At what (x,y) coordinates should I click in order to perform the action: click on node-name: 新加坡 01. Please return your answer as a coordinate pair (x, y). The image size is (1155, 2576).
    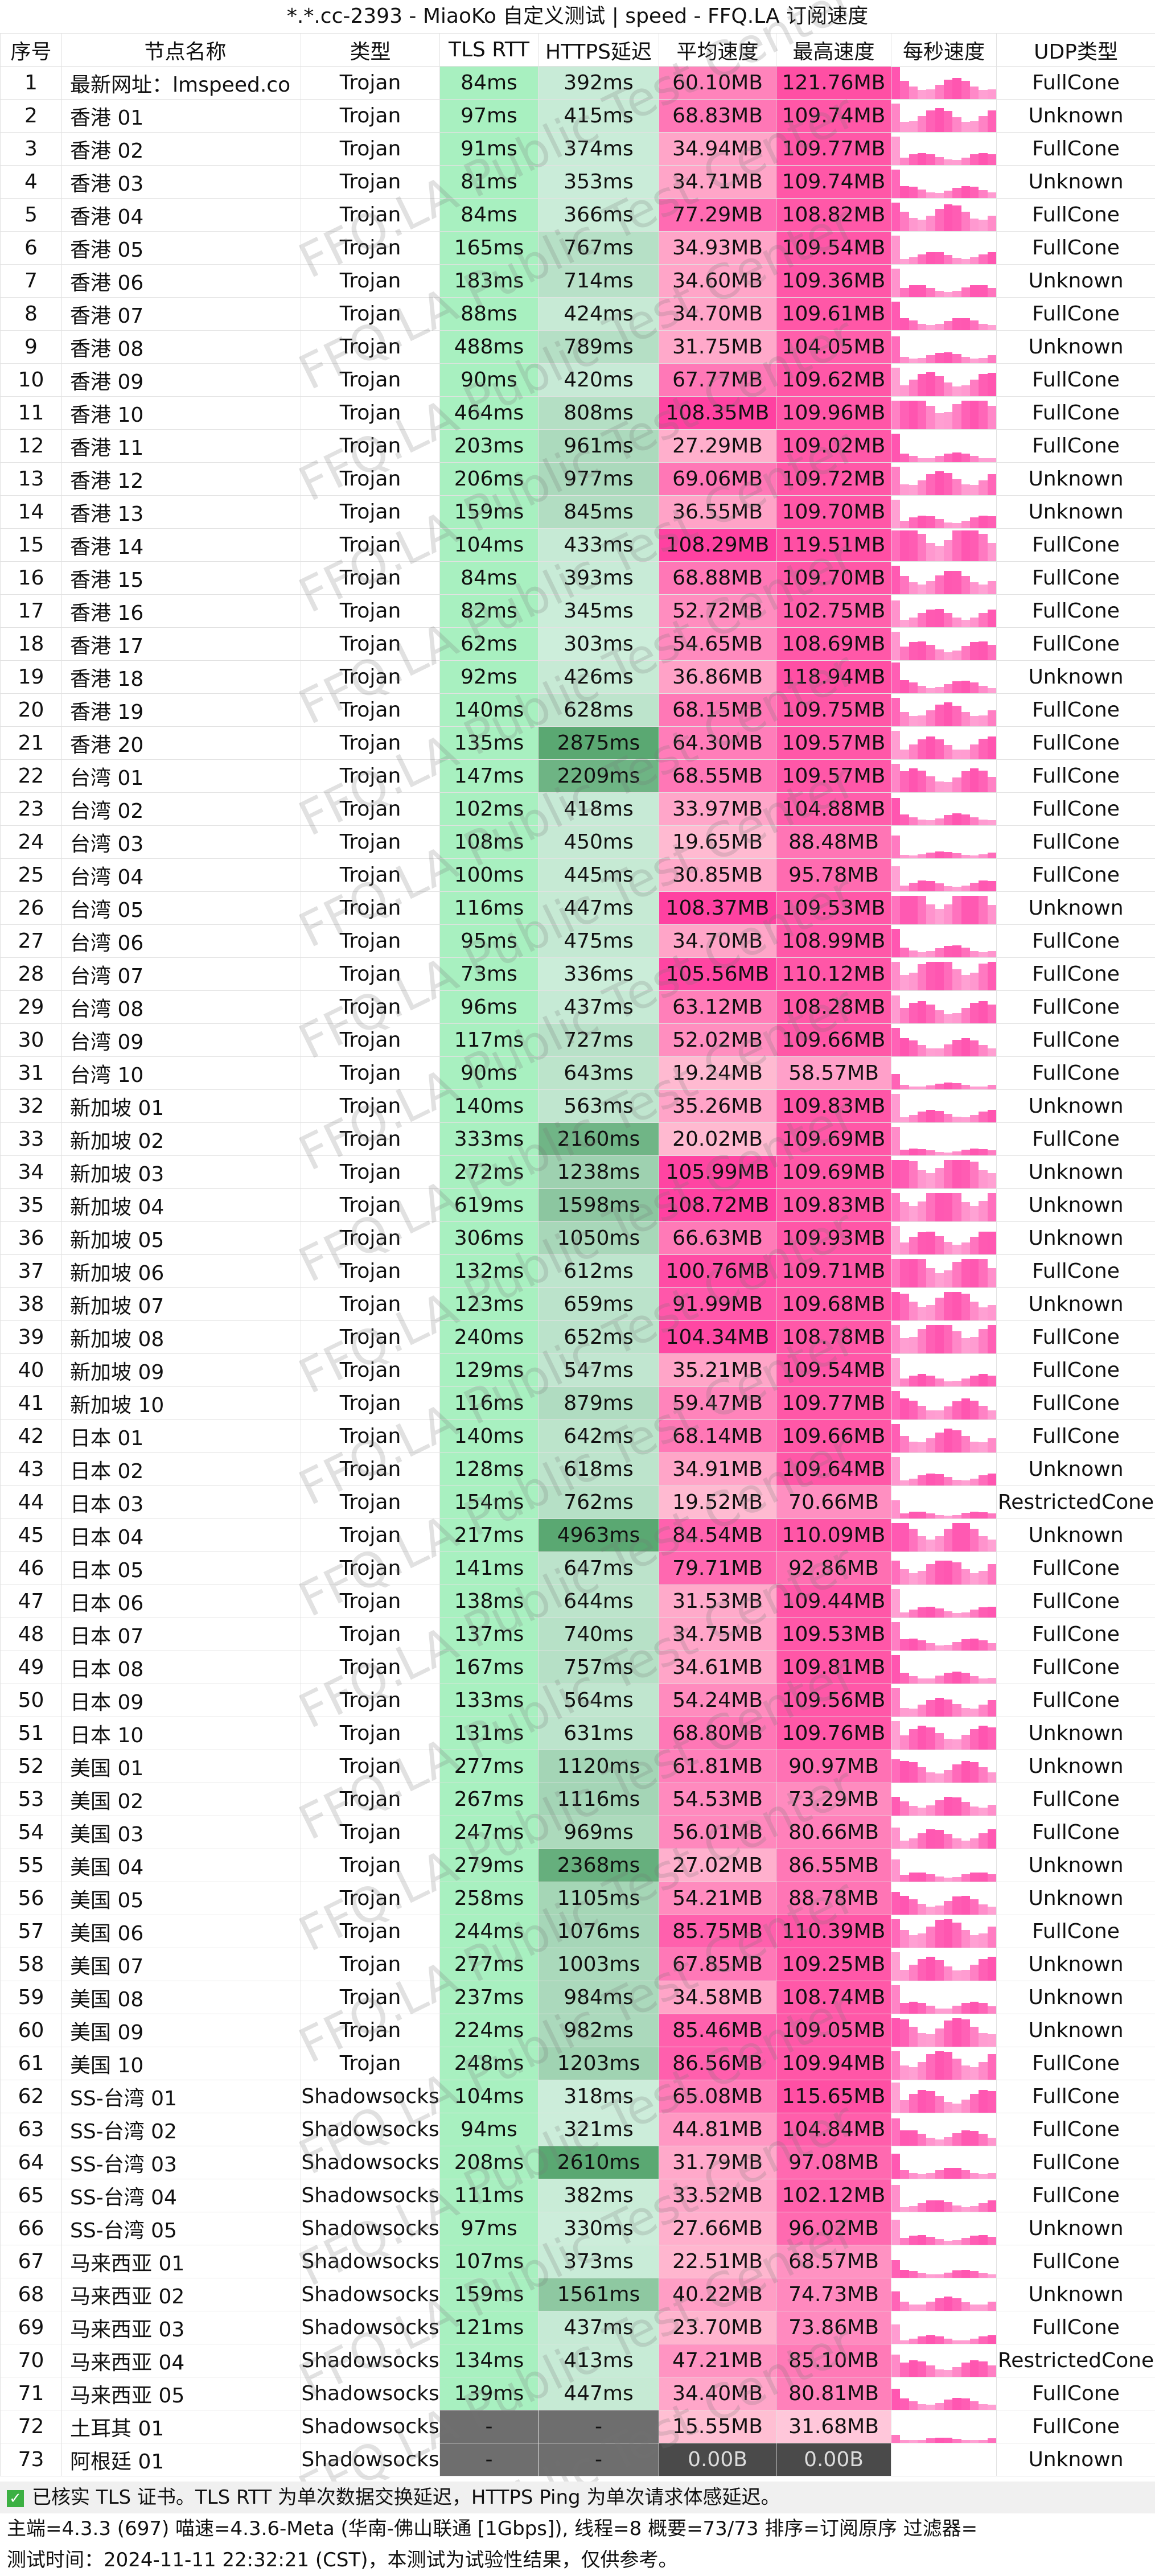
    Looking at the image, I should click on (181, 1106).